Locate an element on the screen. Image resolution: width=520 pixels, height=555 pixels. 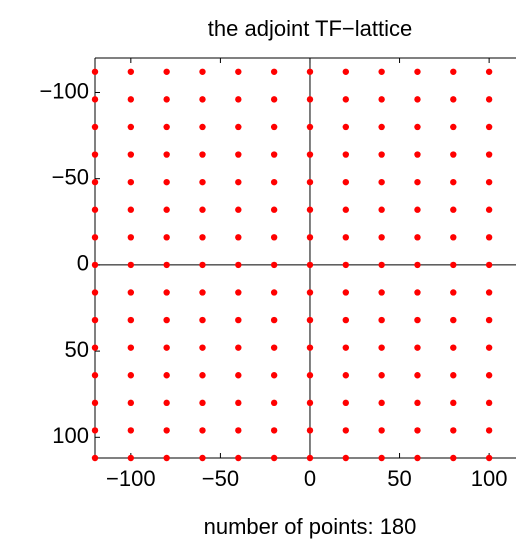
y-tick-label: 0 is located at coordinates (83, 263).